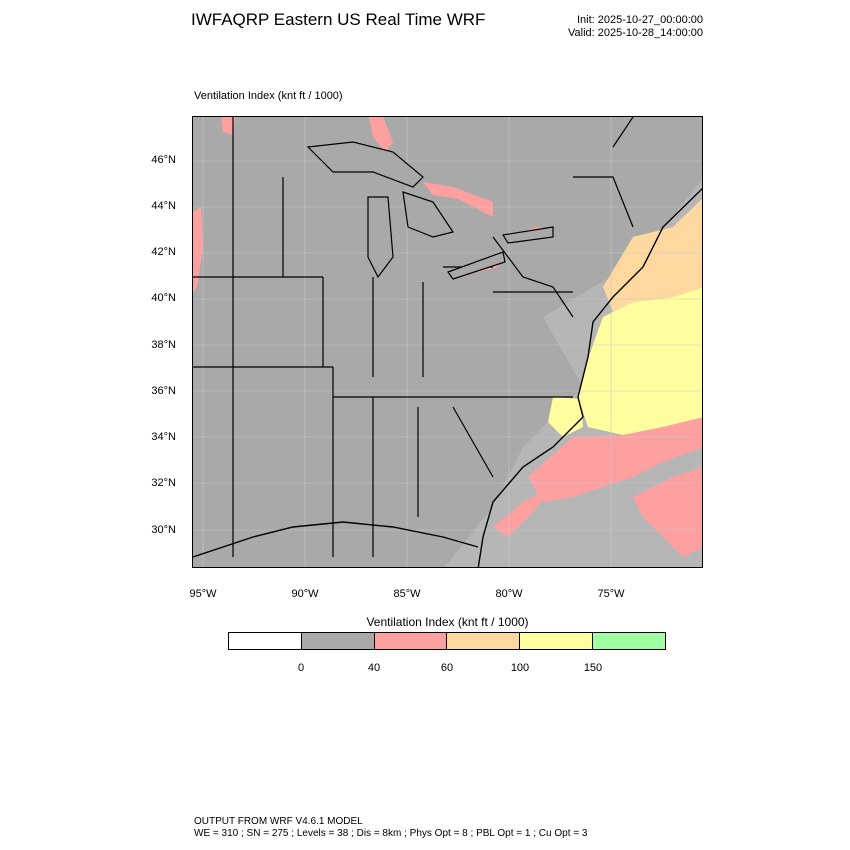 This screenshot has width=850, height=850. Describe the element at coordinates (163, 391) in the screenshot. I see `lat-label-36: 36°N` at that location.